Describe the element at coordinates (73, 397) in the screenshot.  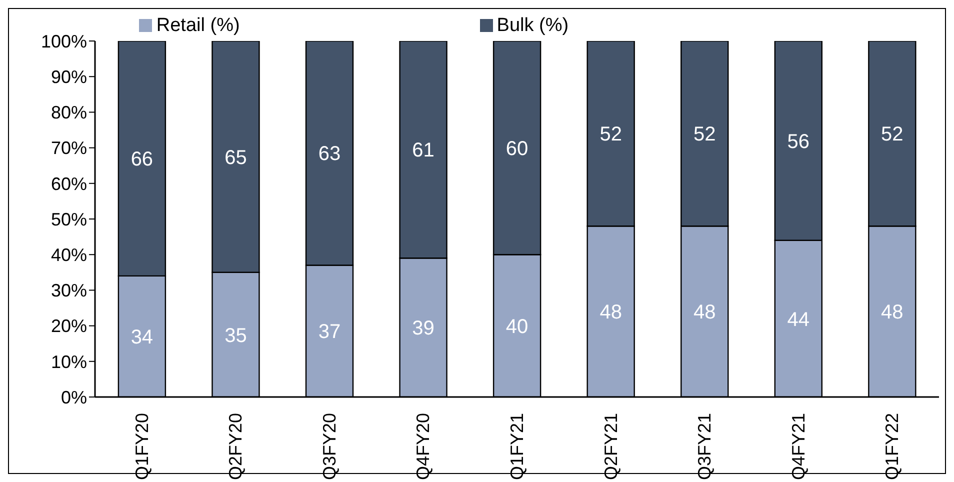
I see `y-tick-label: 0%` at that location.